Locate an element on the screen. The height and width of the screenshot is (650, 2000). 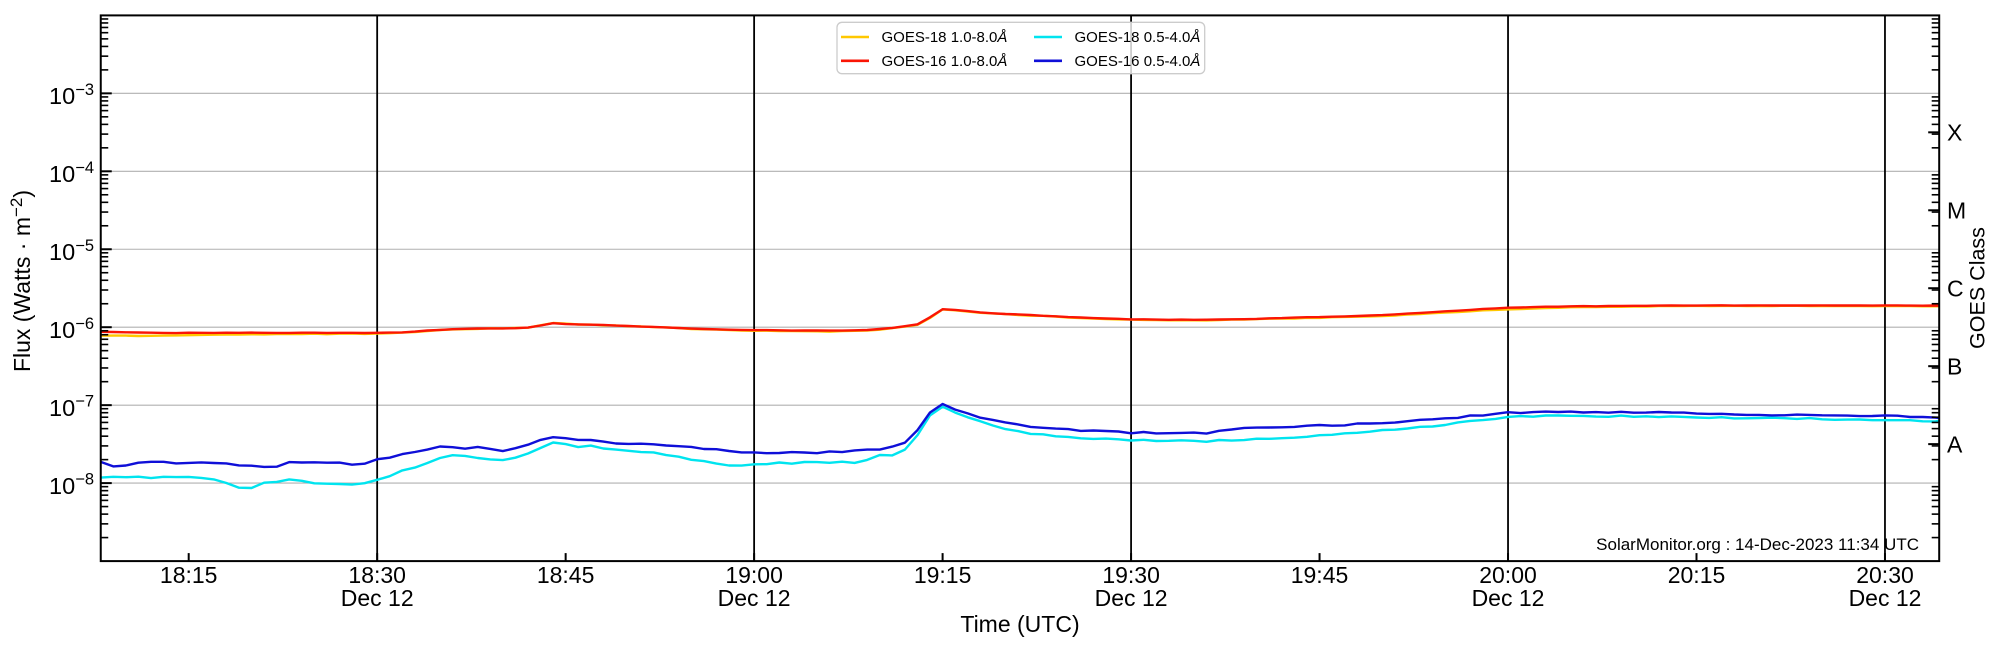
svg-text: 19:30 is located at coordinates (1131, 575).